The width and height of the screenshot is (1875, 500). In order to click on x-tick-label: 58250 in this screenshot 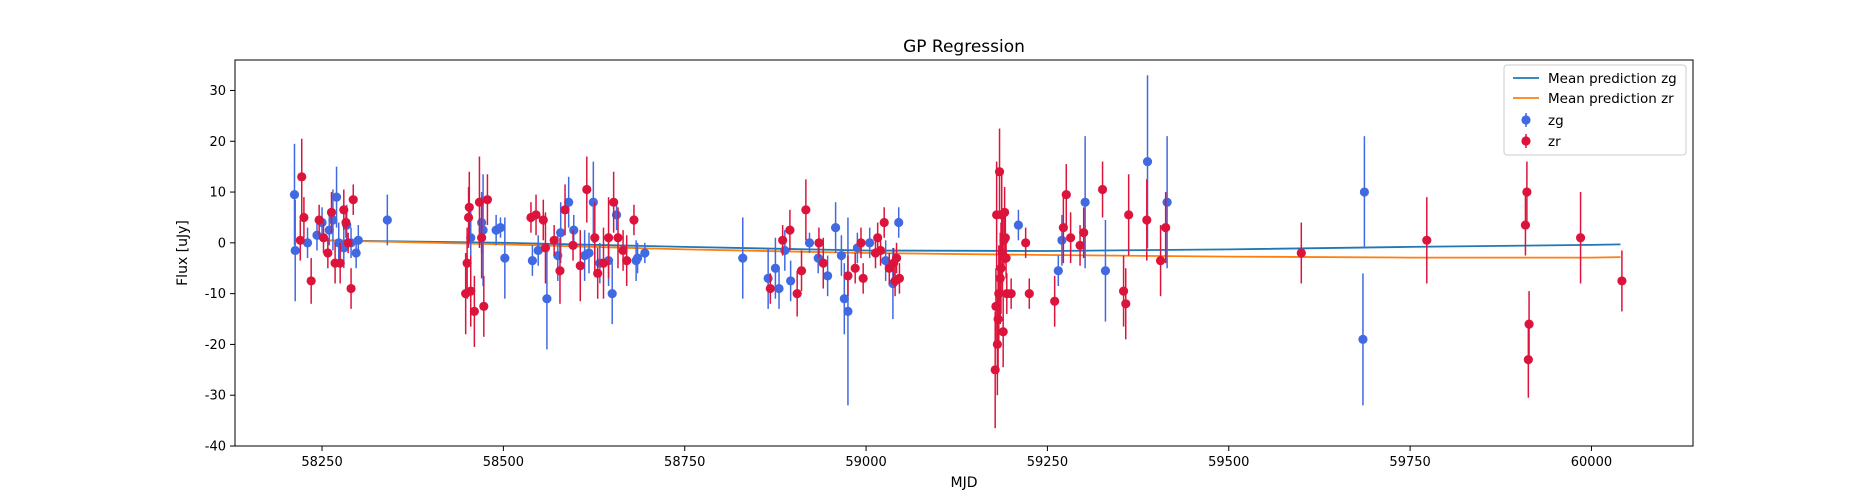, I will do `click(321, 462)`.